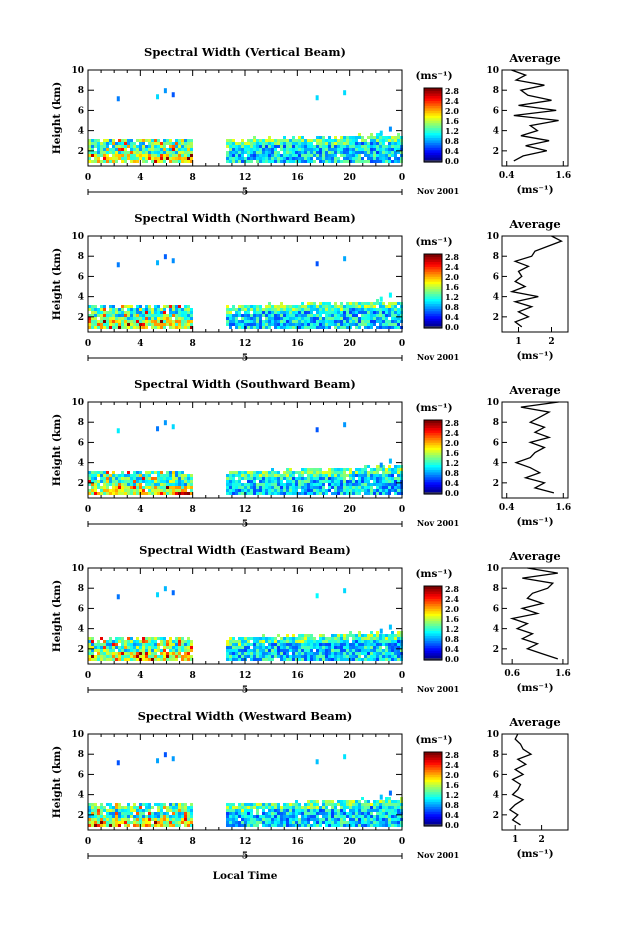 Image resolution: width=624 pixels, height=929 pixels. I want to click on colorbar-tick-label: 2.8, so click(452, 91).